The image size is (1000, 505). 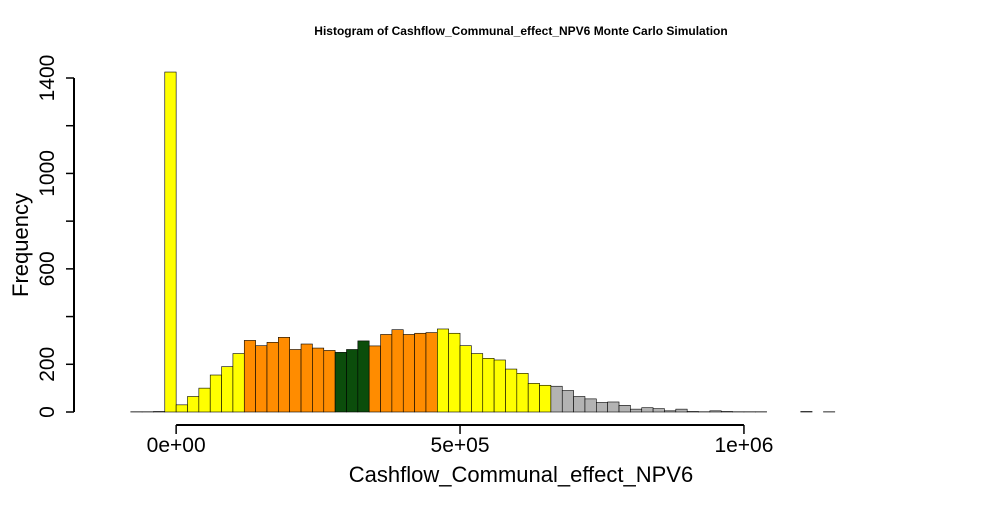 What do you see at coordinates (20, 245) in the screenshot?
I see `y-axis-label: Frequency` at bounding box center [20, 245].